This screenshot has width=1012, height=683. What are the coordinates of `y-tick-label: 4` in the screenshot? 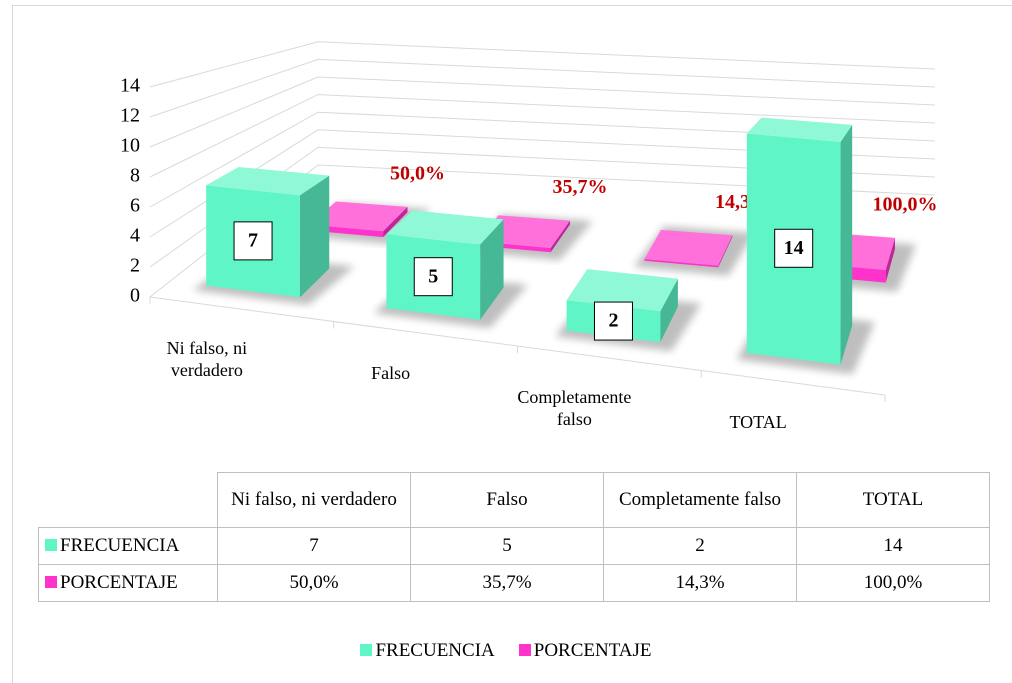 It's located at (135, 236).